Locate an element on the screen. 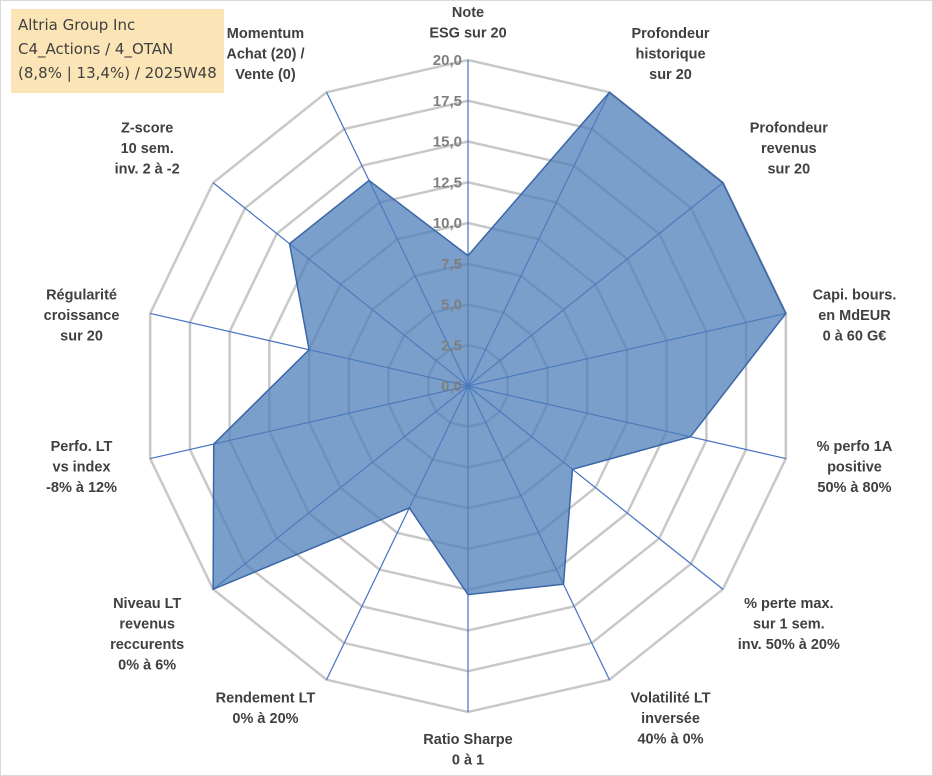  axis-label-line: 0% à 20% is located at coordinates (265, 719).